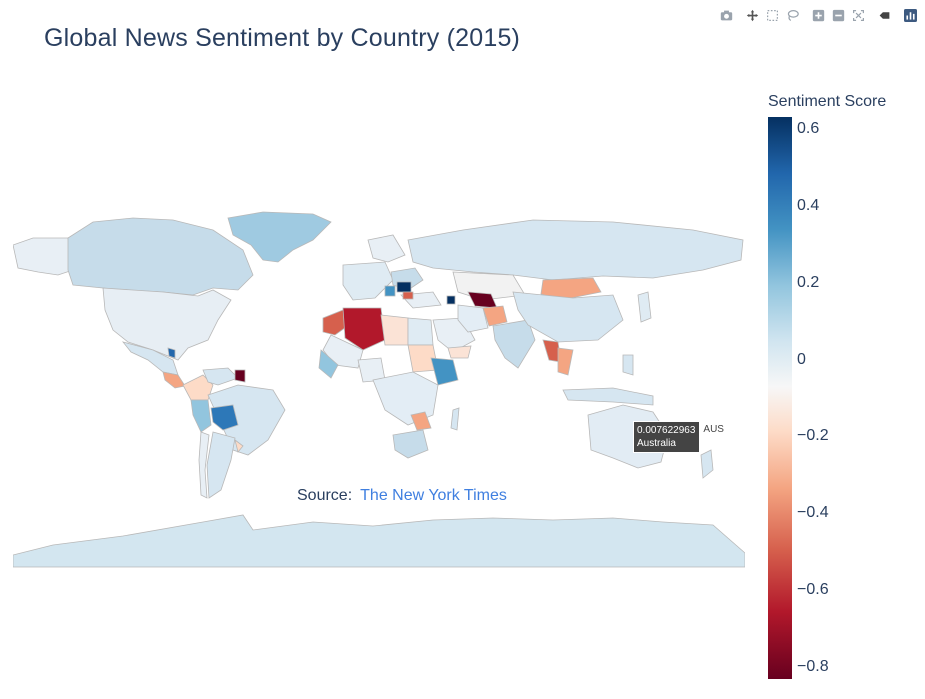  I want to click on tooltip-value: 0.007622963, so click(666, 430).